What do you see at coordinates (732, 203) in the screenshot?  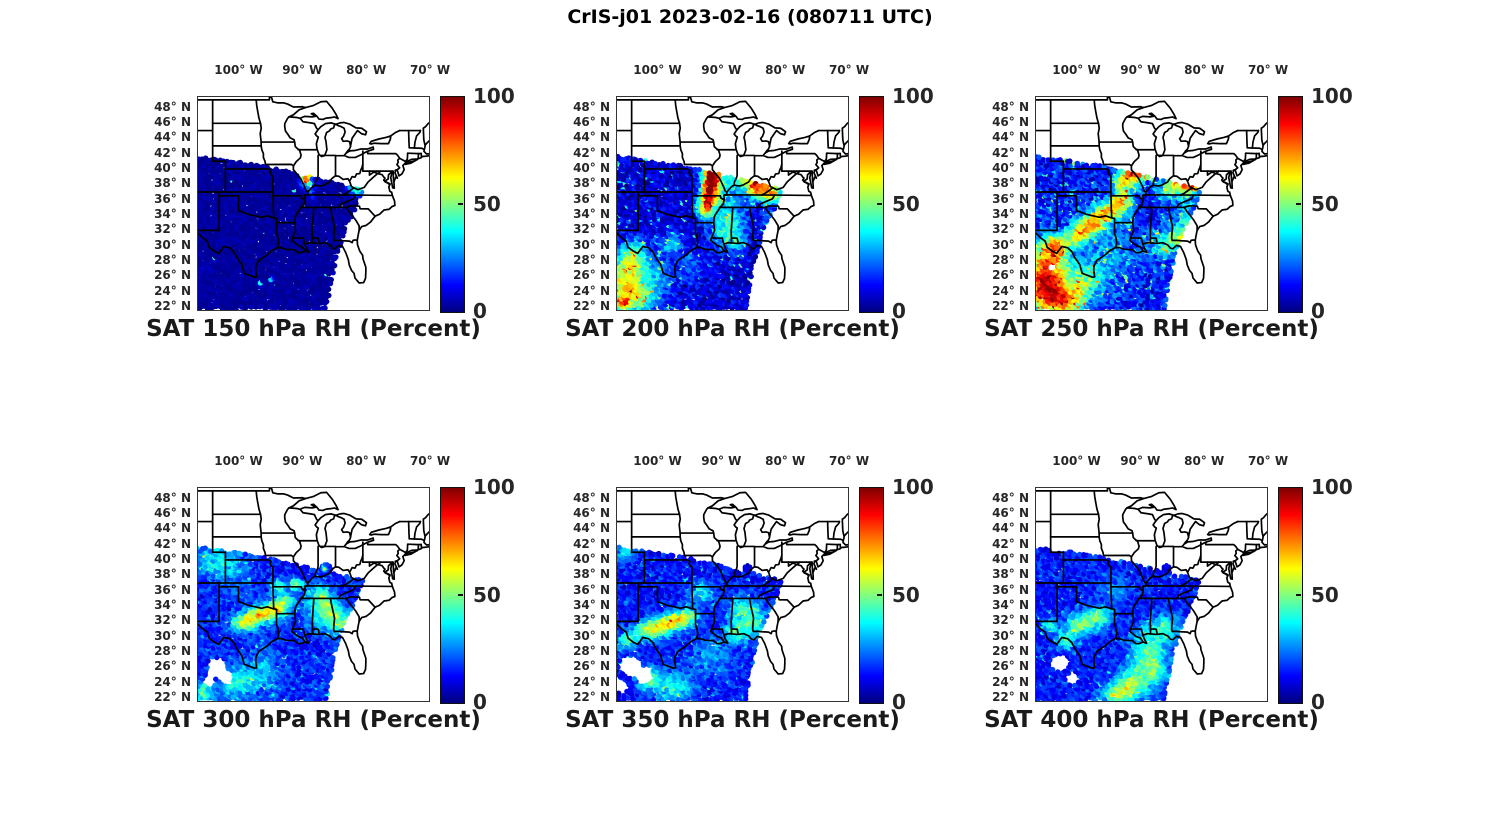 I see `map-canvas-200-hpa` at bounding box center [732, 203].